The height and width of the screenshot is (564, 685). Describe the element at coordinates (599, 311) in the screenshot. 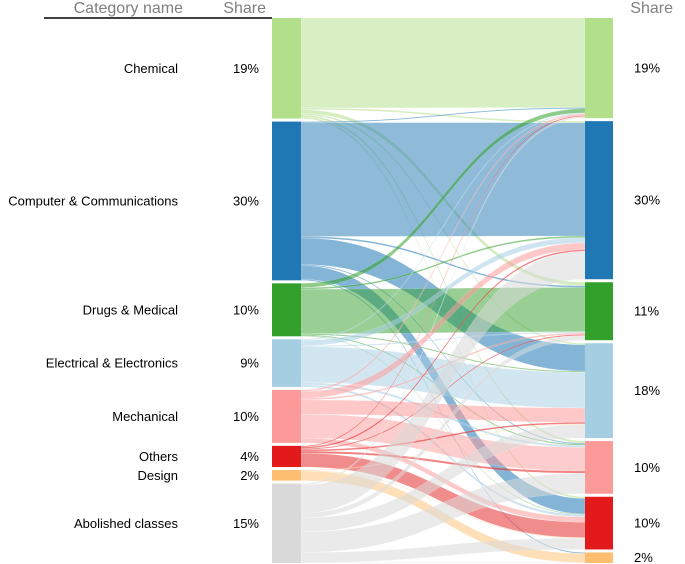

I see `right-node-drug` at that location.